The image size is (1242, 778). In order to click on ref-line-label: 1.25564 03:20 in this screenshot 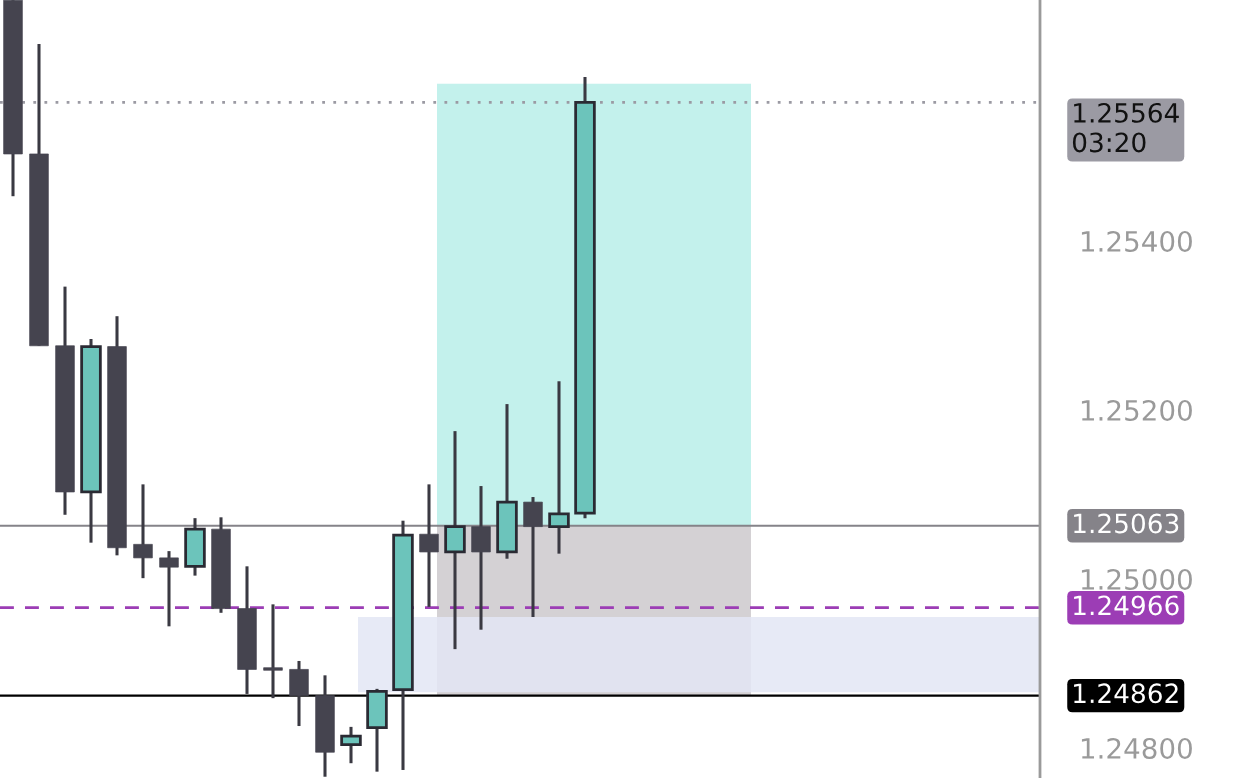, I will do `click(1125, 127)`.